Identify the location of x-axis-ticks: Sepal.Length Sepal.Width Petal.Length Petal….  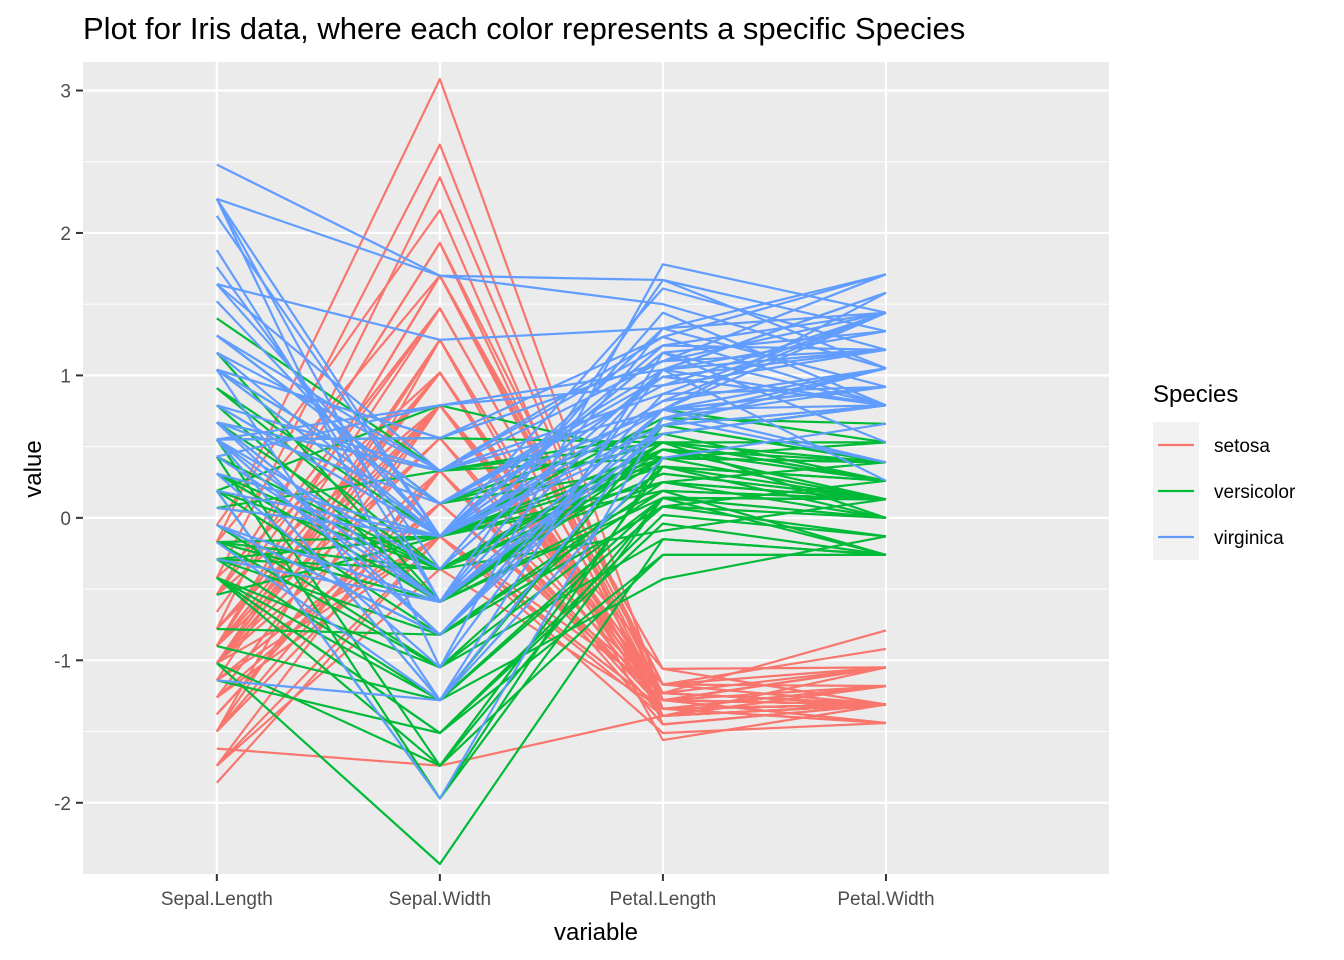
(548, 892).